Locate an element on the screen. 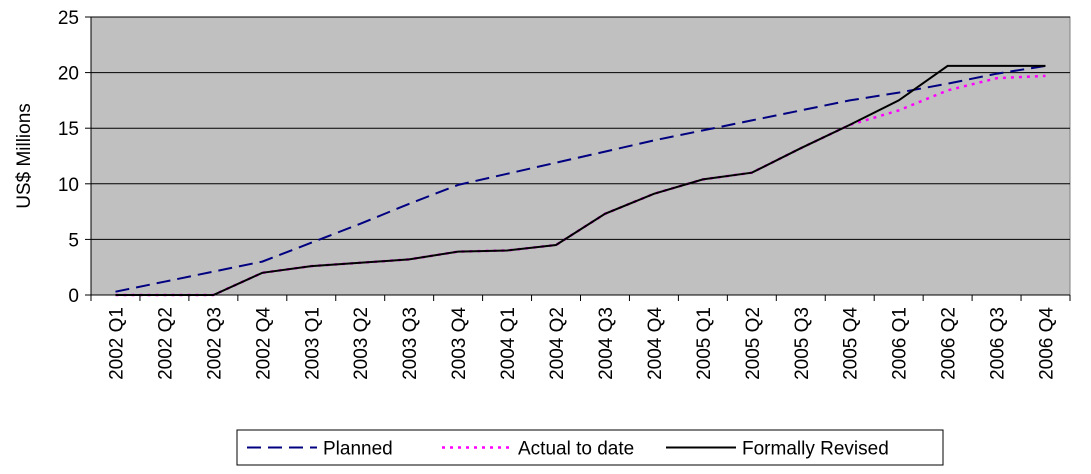  x-tick-label: 2006 Q4 is located at coordinates (1047, 343).